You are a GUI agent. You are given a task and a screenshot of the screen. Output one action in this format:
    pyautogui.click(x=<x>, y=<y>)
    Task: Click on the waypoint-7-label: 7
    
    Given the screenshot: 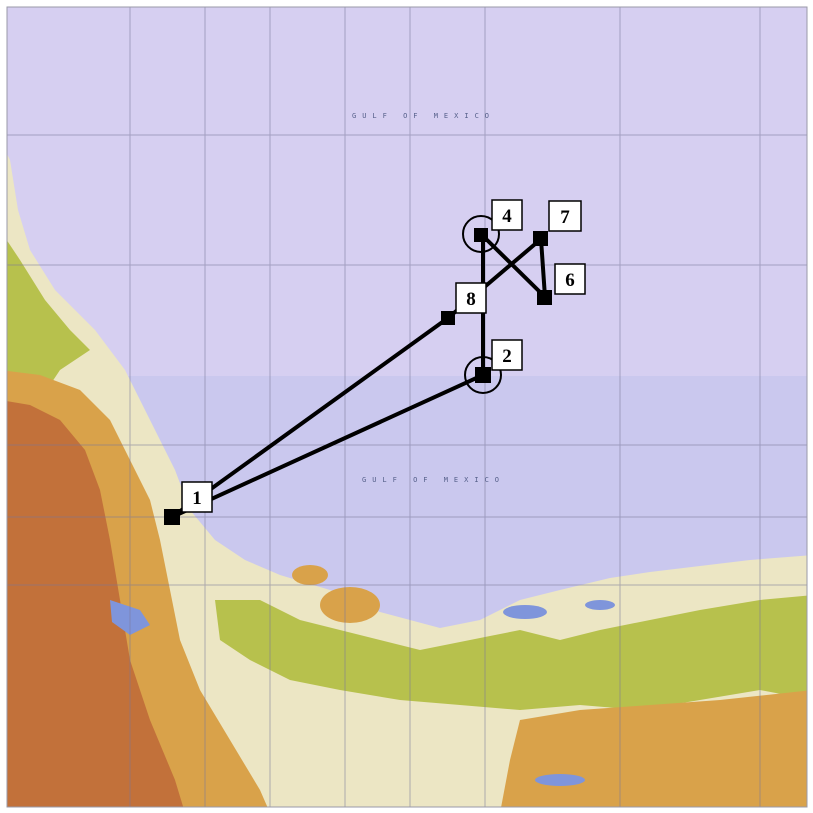 What is the action you would take?
    pyautogui.click(x=565, y=216)
    